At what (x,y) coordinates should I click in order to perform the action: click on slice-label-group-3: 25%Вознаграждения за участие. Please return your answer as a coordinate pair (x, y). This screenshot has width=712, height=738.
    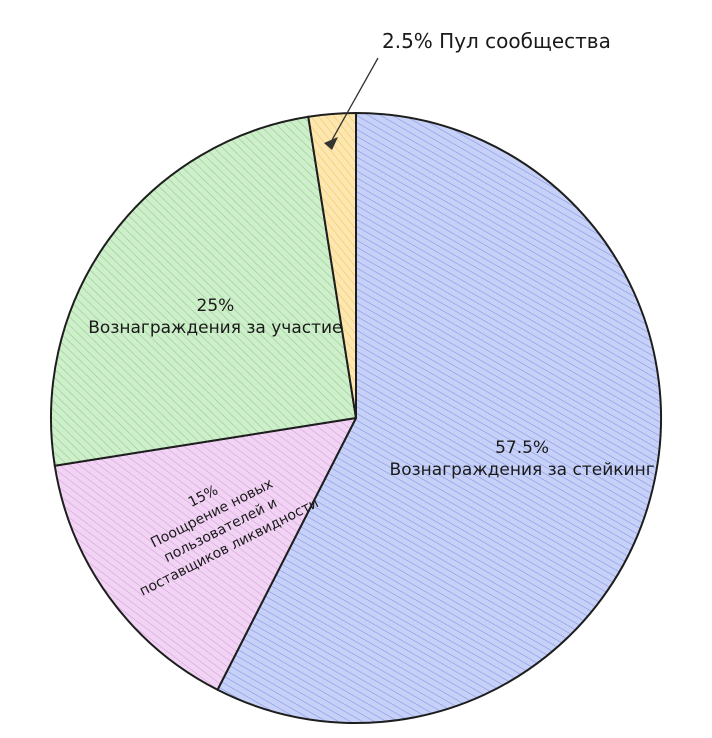
    Looking at the image, I should click on (215, 317).